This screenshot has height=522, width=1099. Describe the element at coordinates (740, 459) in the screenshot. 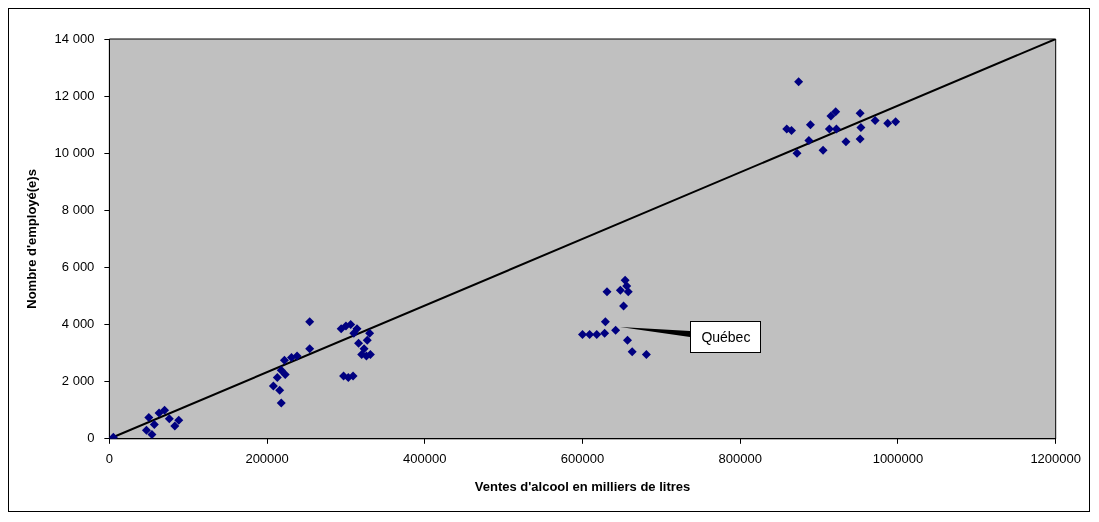

I see `x-tick-label: 800000` at that location.